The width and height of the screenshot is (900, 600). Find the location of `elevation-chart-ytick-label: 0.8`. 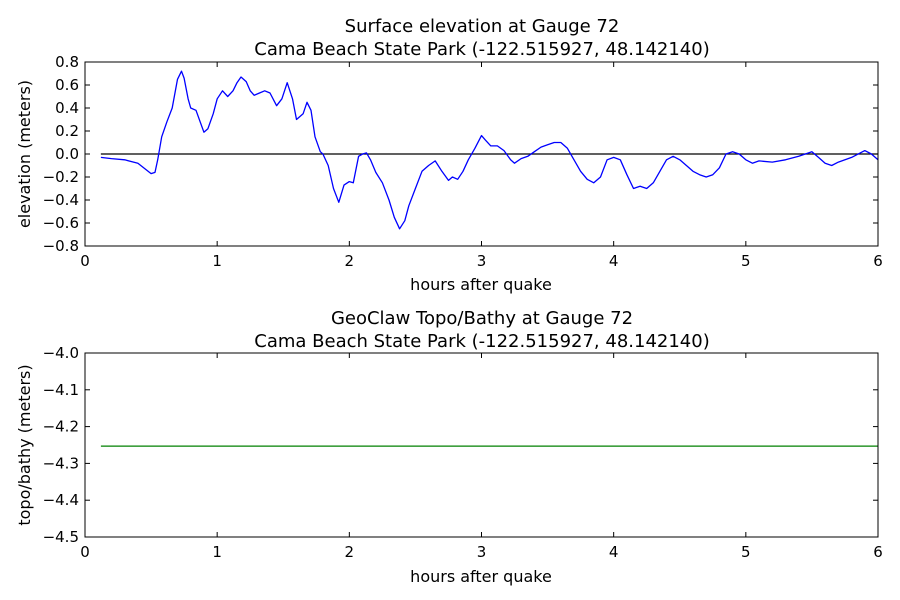

elevation-chart-ytick-label: 0.8 is located at coordinates (67, 62).